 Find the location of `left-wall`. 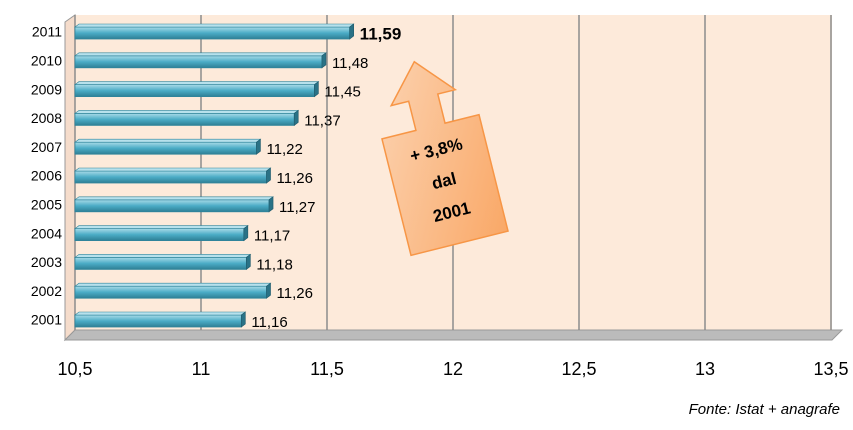

left-wall is located at coordinates (70, 178).